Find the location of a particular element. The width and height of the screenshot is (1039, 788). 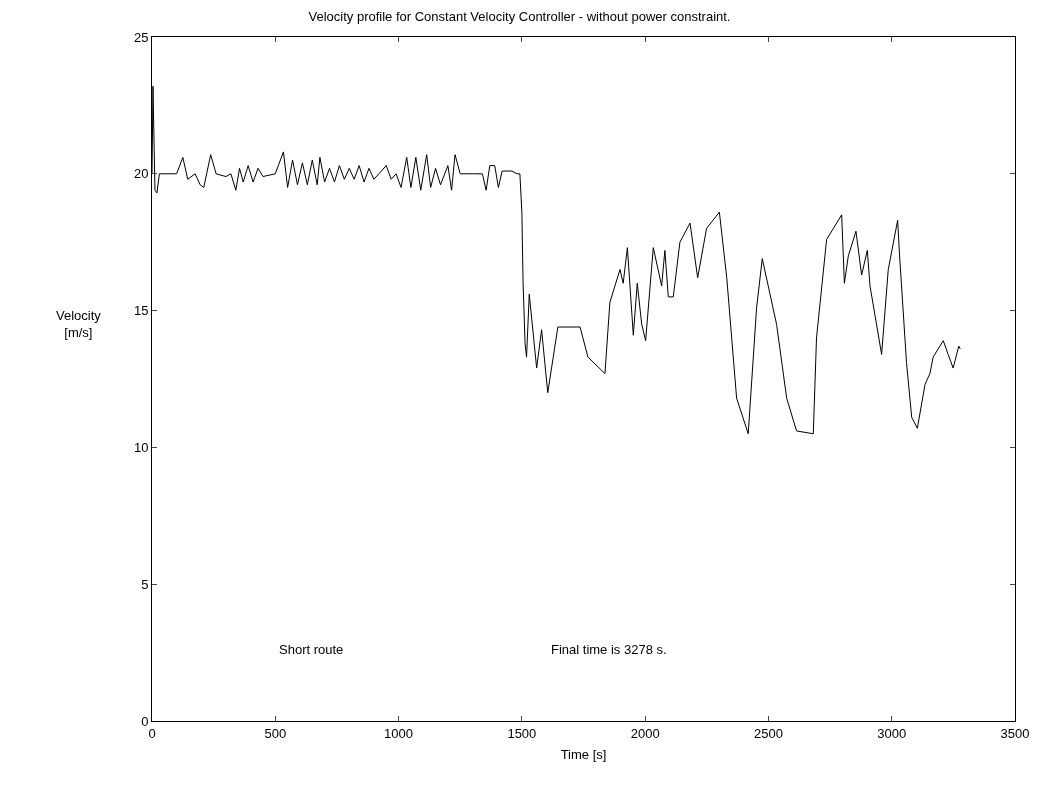

y-tick-label: 0 is located at coordinates (145, 721).